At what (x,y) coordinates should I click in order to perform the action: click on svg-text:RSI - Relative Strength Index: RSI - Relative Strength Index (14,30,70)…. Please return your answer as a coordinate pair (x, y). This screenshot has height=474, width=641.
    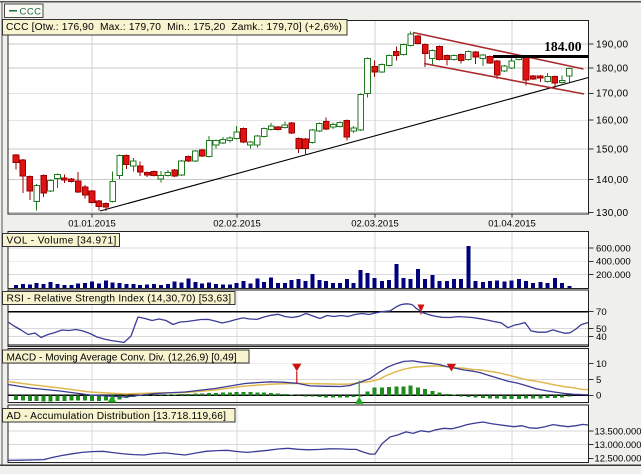
    Looking at the image, I should click on (119, 299).